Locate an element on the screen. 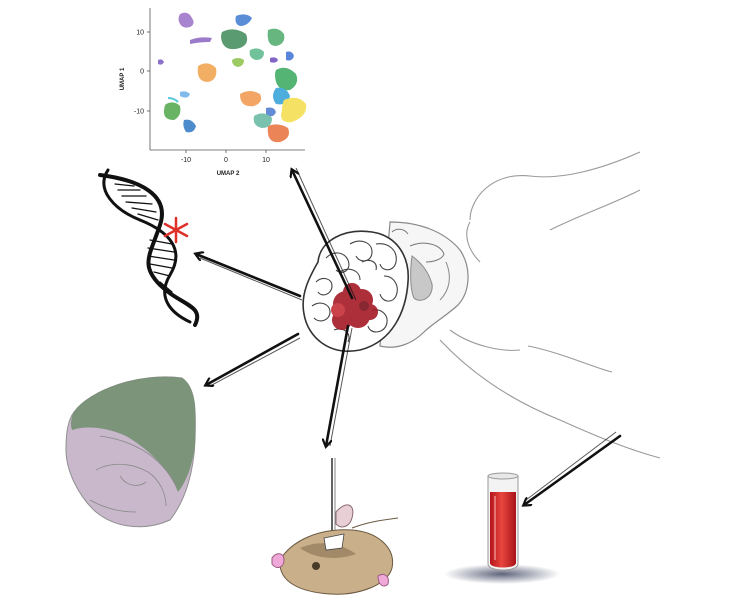 This screenshot has height=605, width=730. umap-xtick-label: 10 is located at coordinates (266, 160).